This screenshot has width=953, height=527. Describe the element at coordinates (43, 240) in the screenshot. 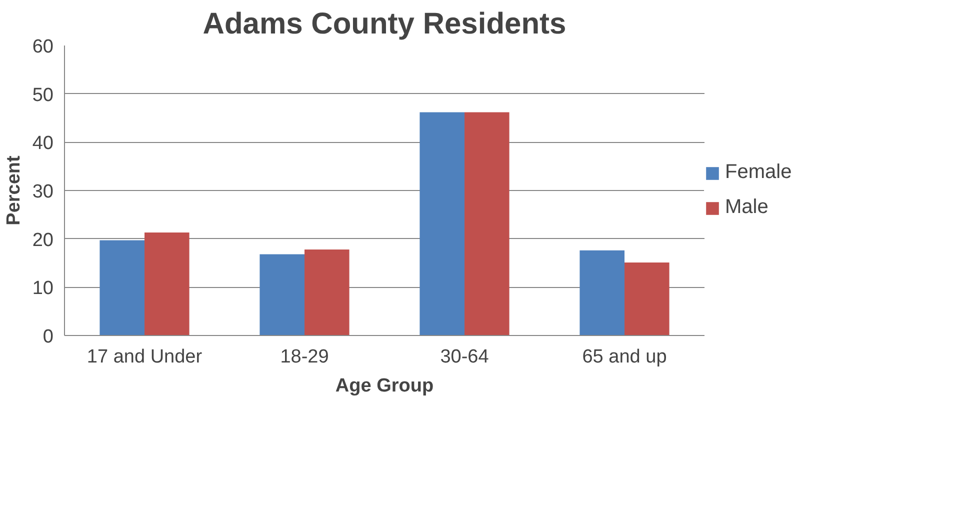

I see `y-tick-label: 20` at that location.